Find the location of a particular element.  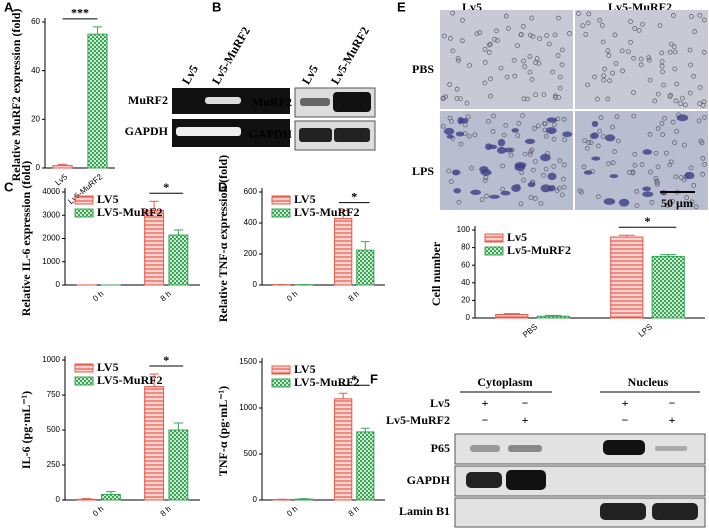

y-tick-label: 1000 is located at coordinates (51, 359).